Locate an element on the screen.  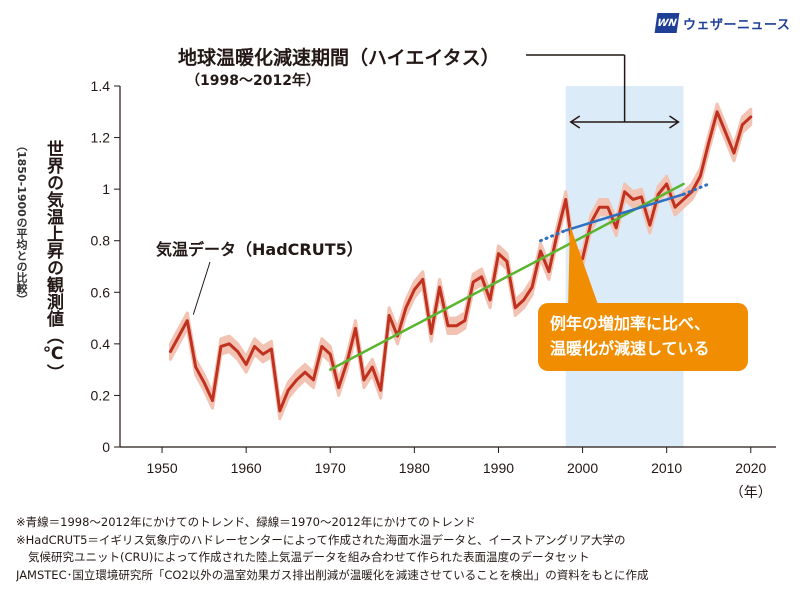
hiatus-title: 地球温暖化減速期間（ハイエイタス） is located at coordinates (339, 58).